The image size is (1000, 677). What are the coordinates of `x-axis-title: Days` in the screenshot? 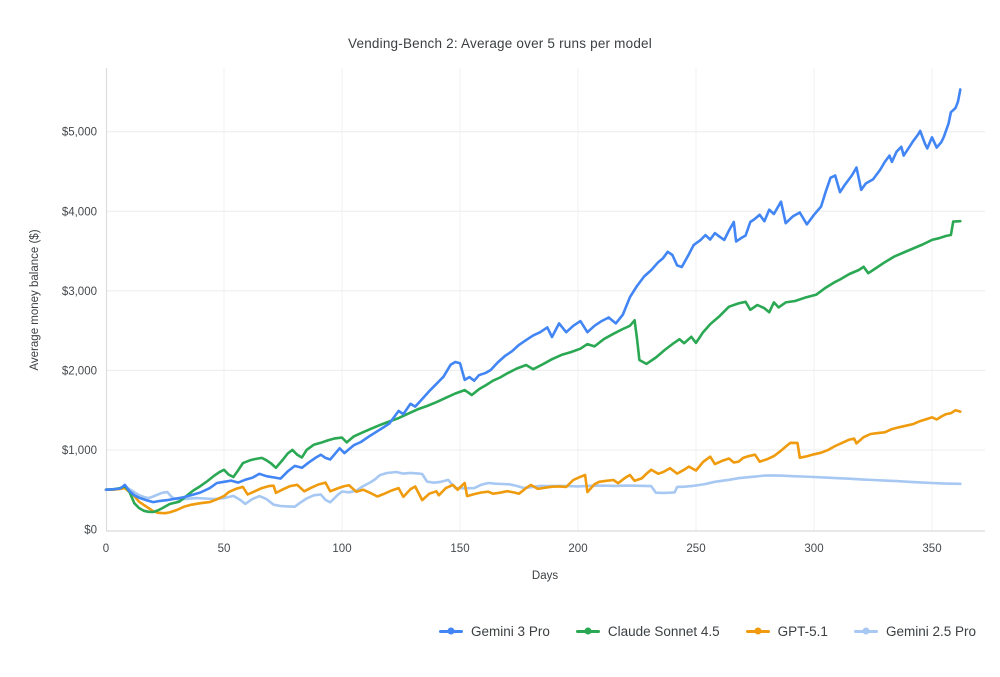 It's located at (545, 576).